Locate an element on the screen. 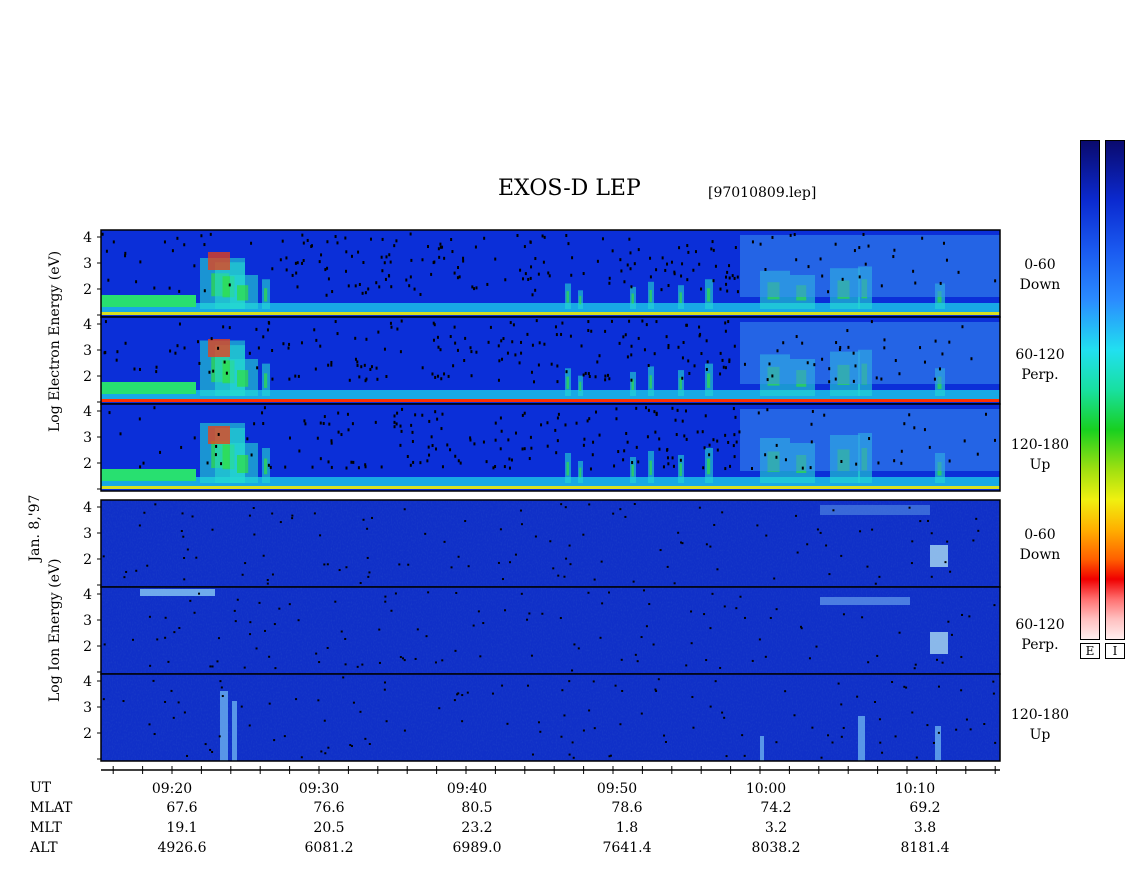 This screenshot has height=875, width=1130. alt-value: 8181.4 is located at coordinates (925, 848).